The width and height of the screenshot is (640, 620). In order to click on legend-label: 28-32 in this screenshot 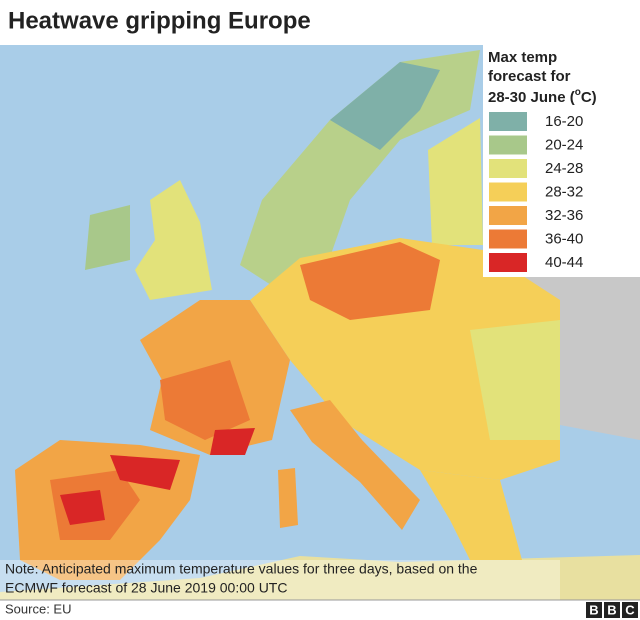, I will do `click(564, 191)`.